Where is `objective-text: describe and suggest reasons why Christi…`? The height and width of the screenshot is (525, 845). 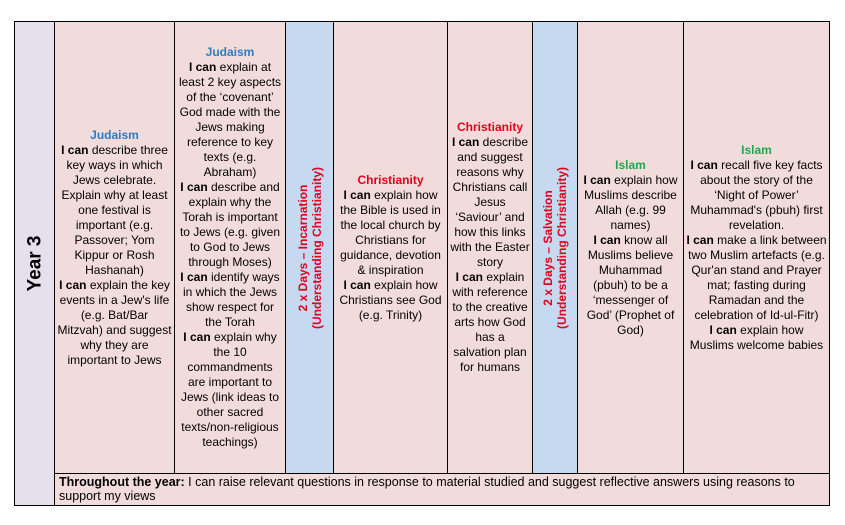
objective-text: describe and suggest reasons why Christi… is located at coordinates (490, 202).